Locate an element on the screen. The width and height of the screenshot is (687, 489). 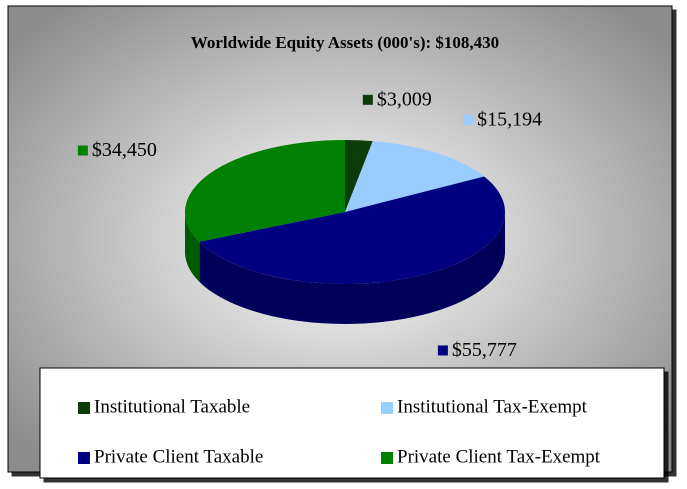
legend-label: Private Client Taxable is located at coordinates (178, 456).